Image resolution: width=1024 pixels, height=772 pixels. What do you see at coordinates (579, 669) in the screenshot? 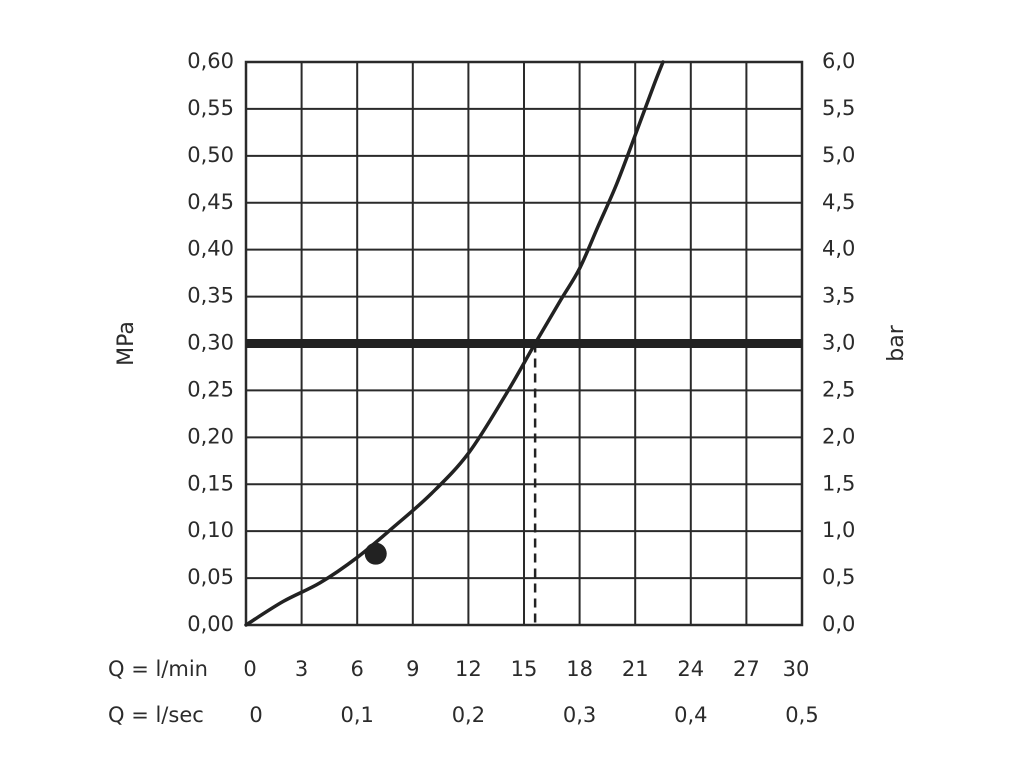
I see `x-primary-tick-label: 18` at bounding box center [579, 669].